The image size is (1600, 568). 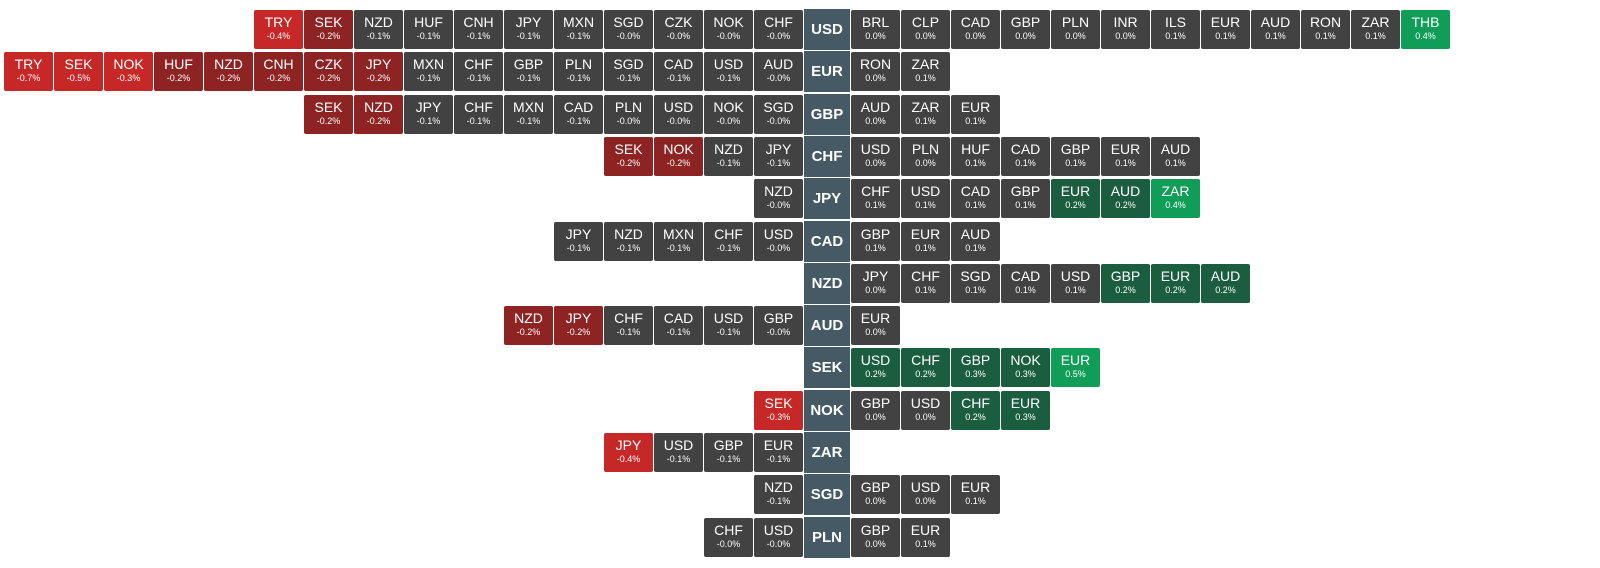 What do you see at coordinates (875, 156) in the screenshot?
I see `heatmap-cell-chf-usd: USD 0.0%` at bounding box center [875, 156].